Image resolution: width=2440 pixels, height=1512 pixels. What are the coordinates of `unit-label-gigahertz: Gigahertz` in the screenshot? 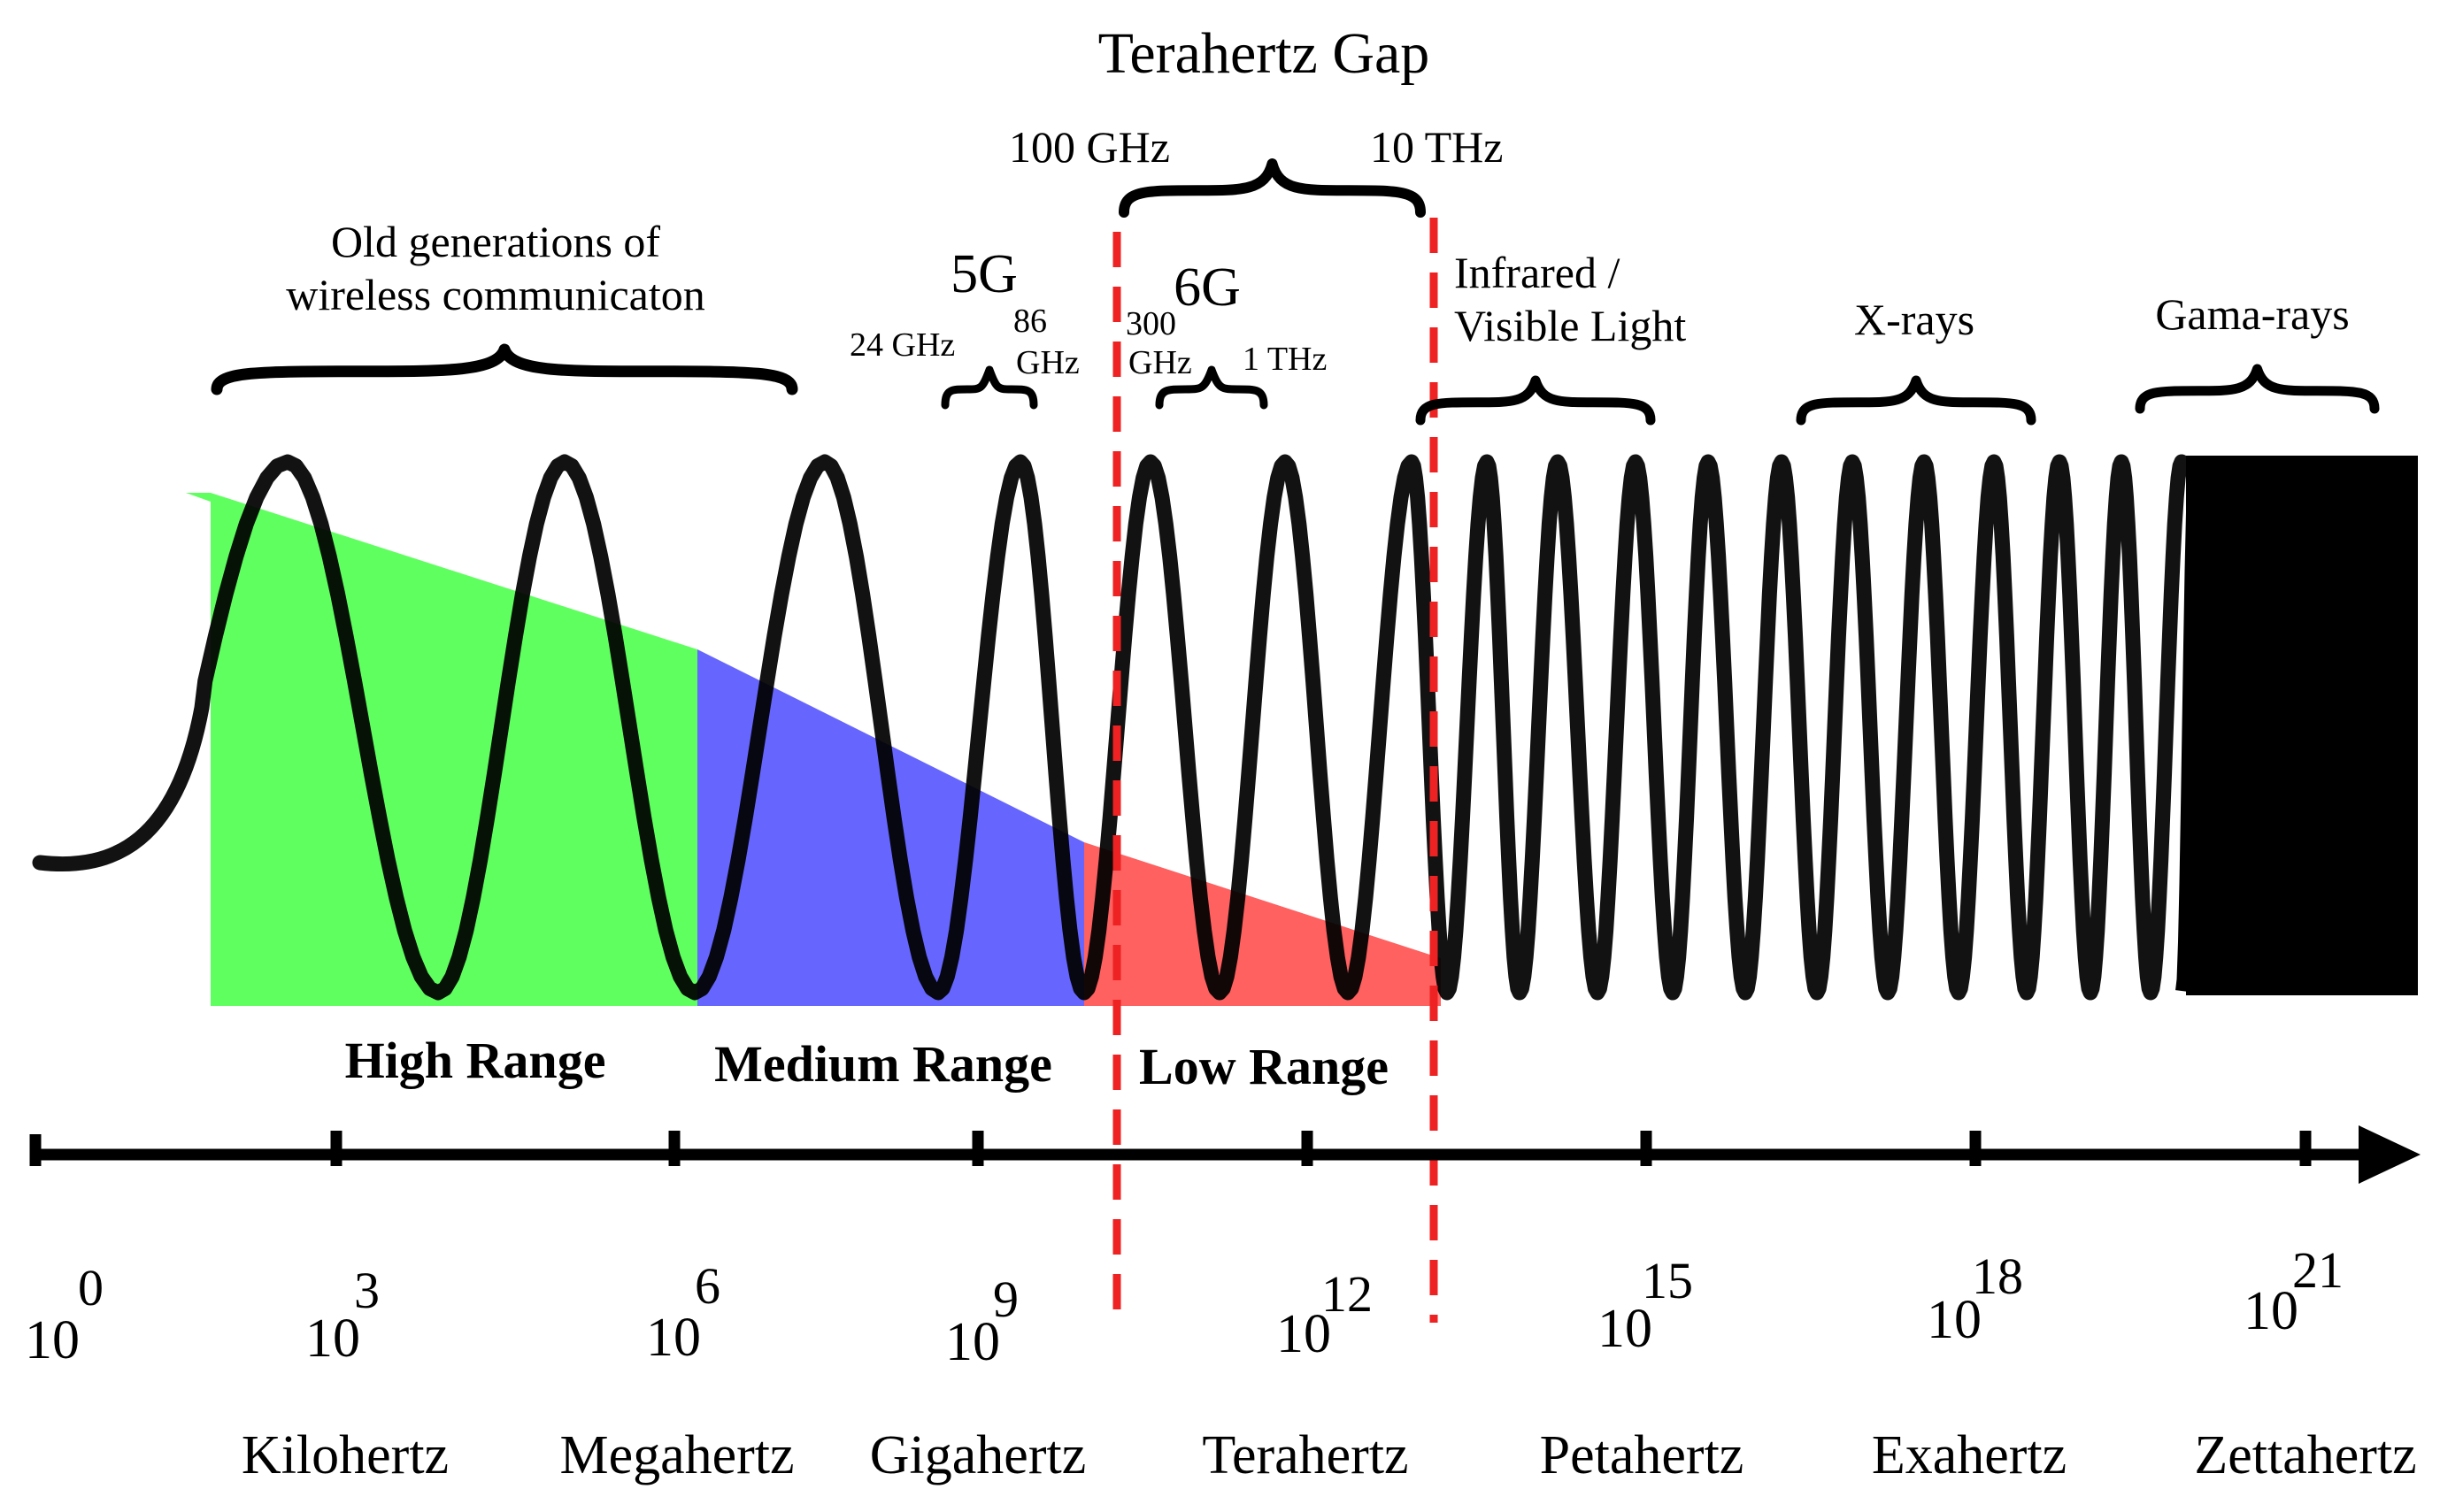 It's located at (978, 1455).